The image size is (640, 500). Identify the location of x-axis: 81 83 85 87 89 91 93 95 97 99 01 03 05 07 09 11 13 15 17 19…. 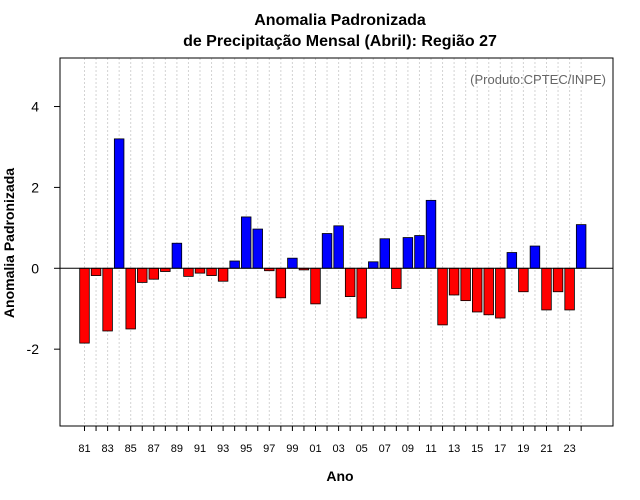
(330, 440).